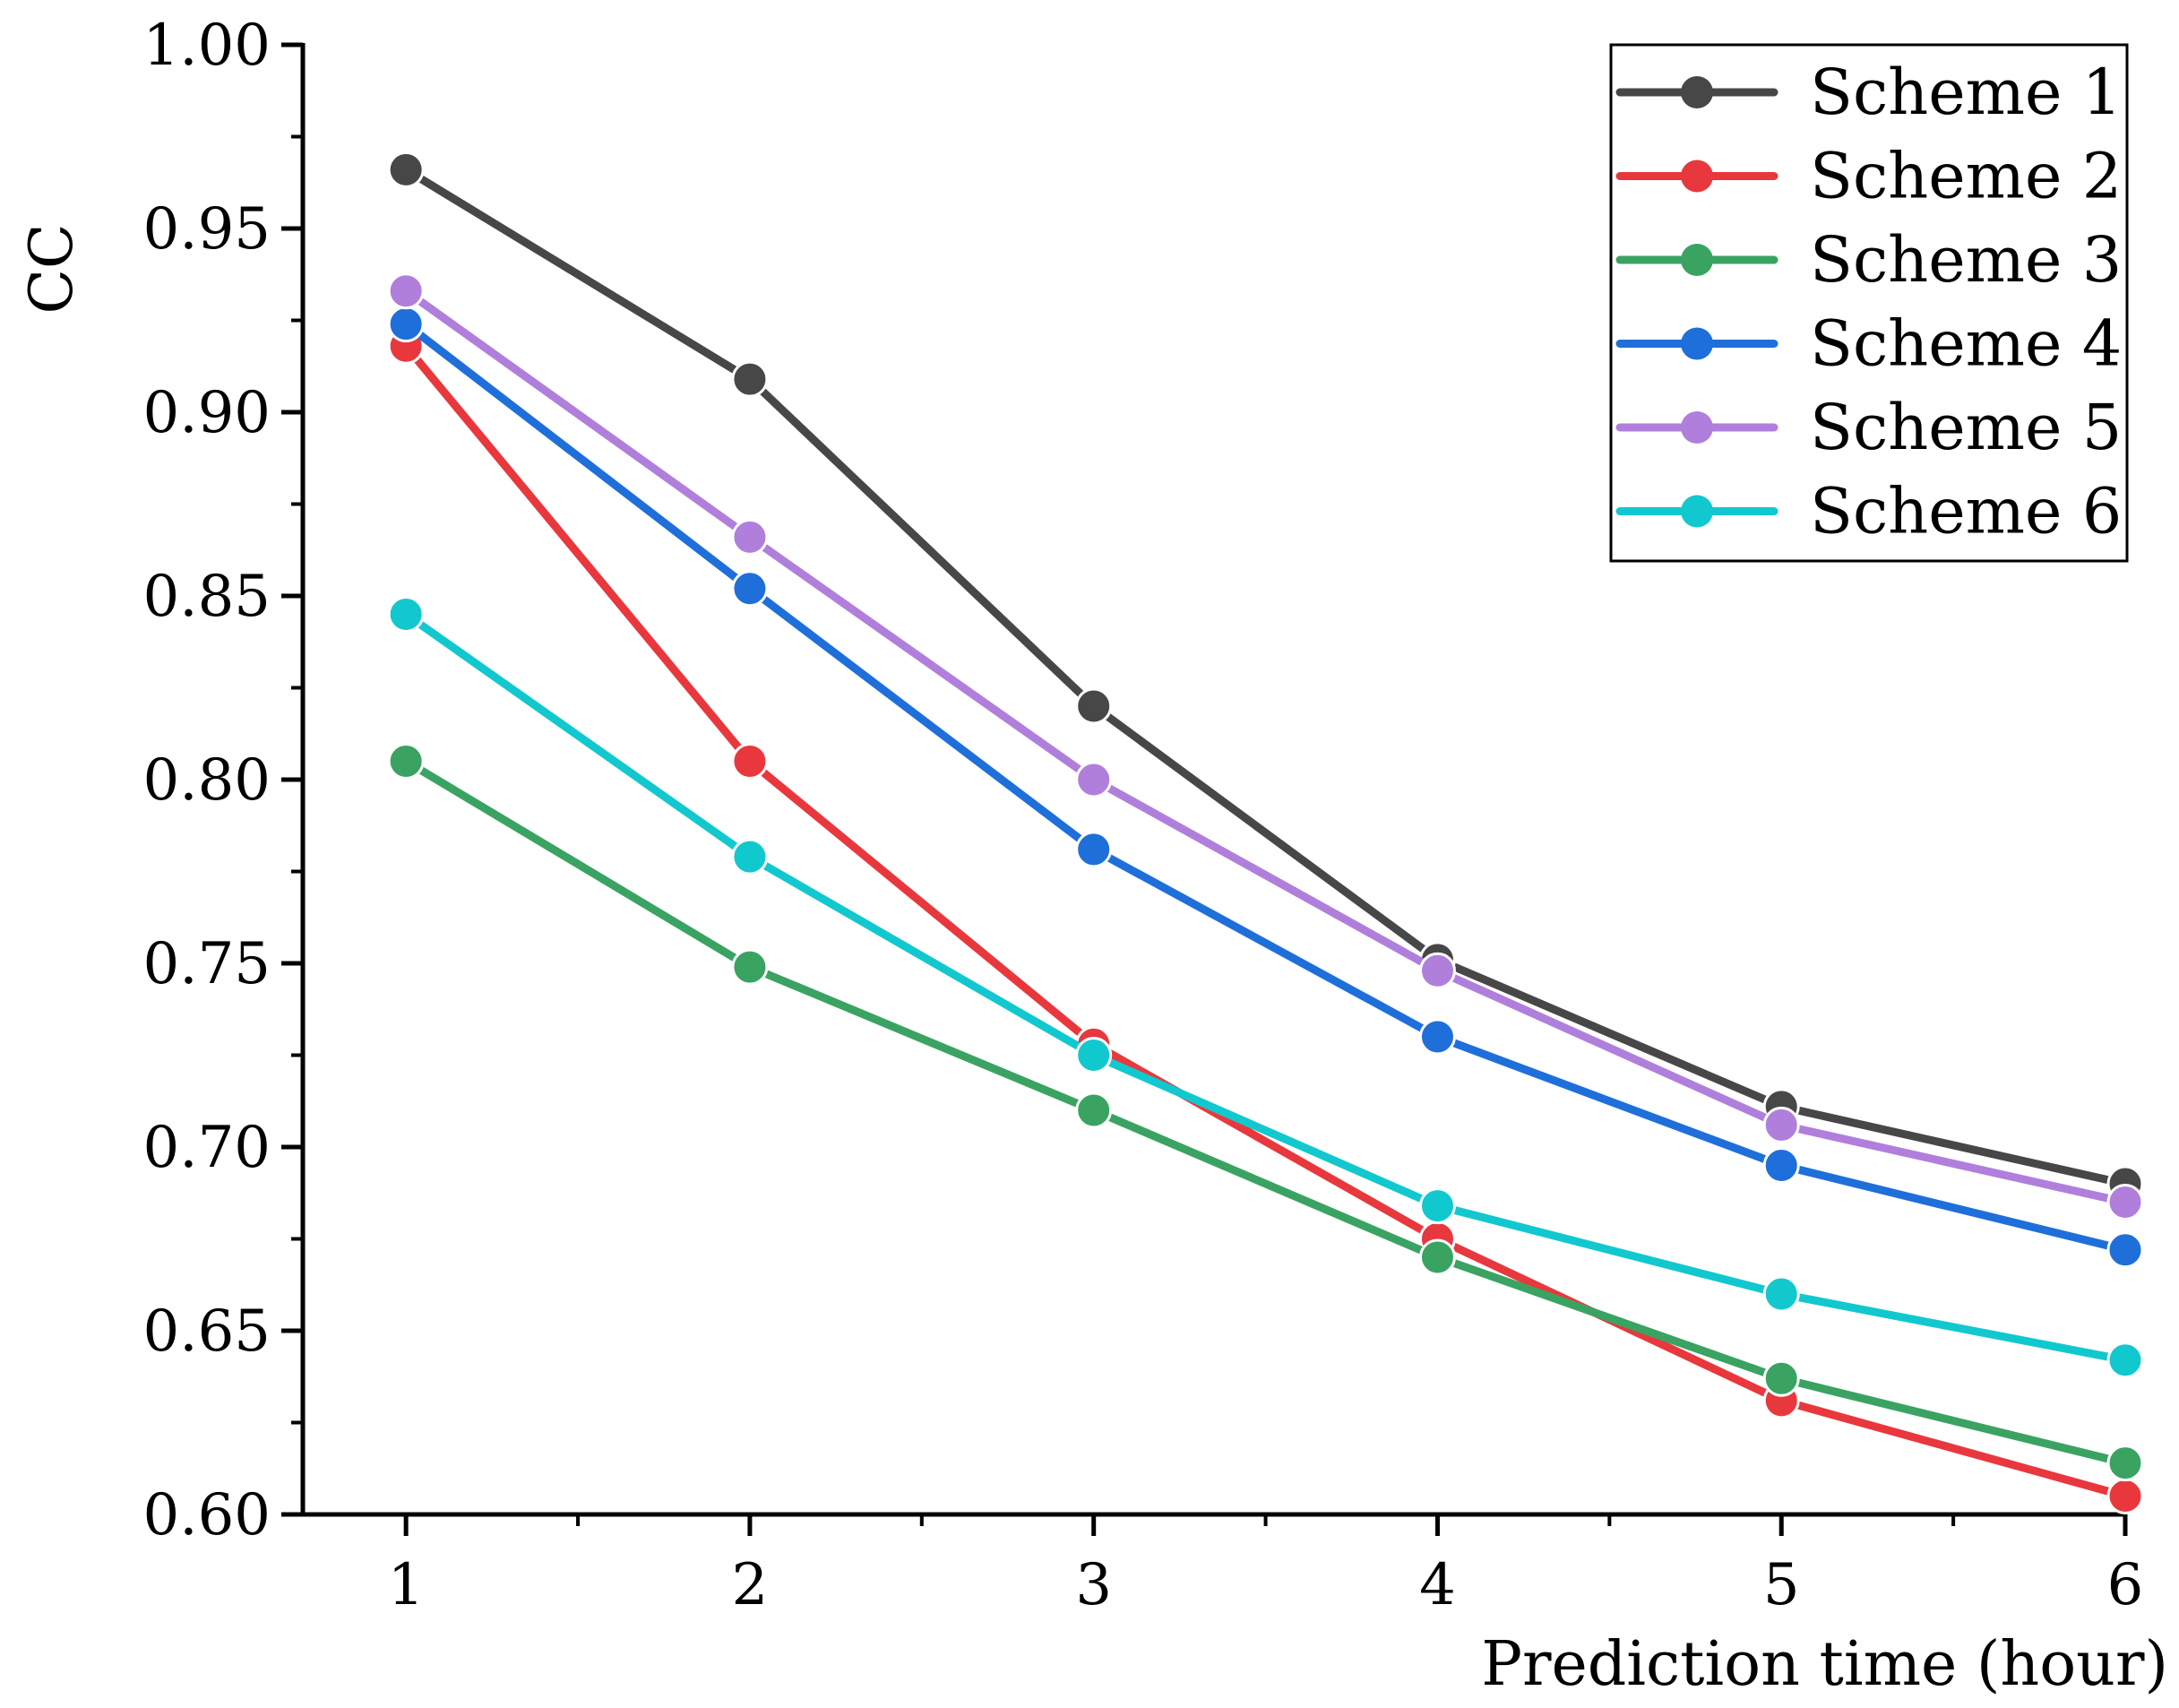  I want to click on y-tick-label: 0.95, so click(207, 229).